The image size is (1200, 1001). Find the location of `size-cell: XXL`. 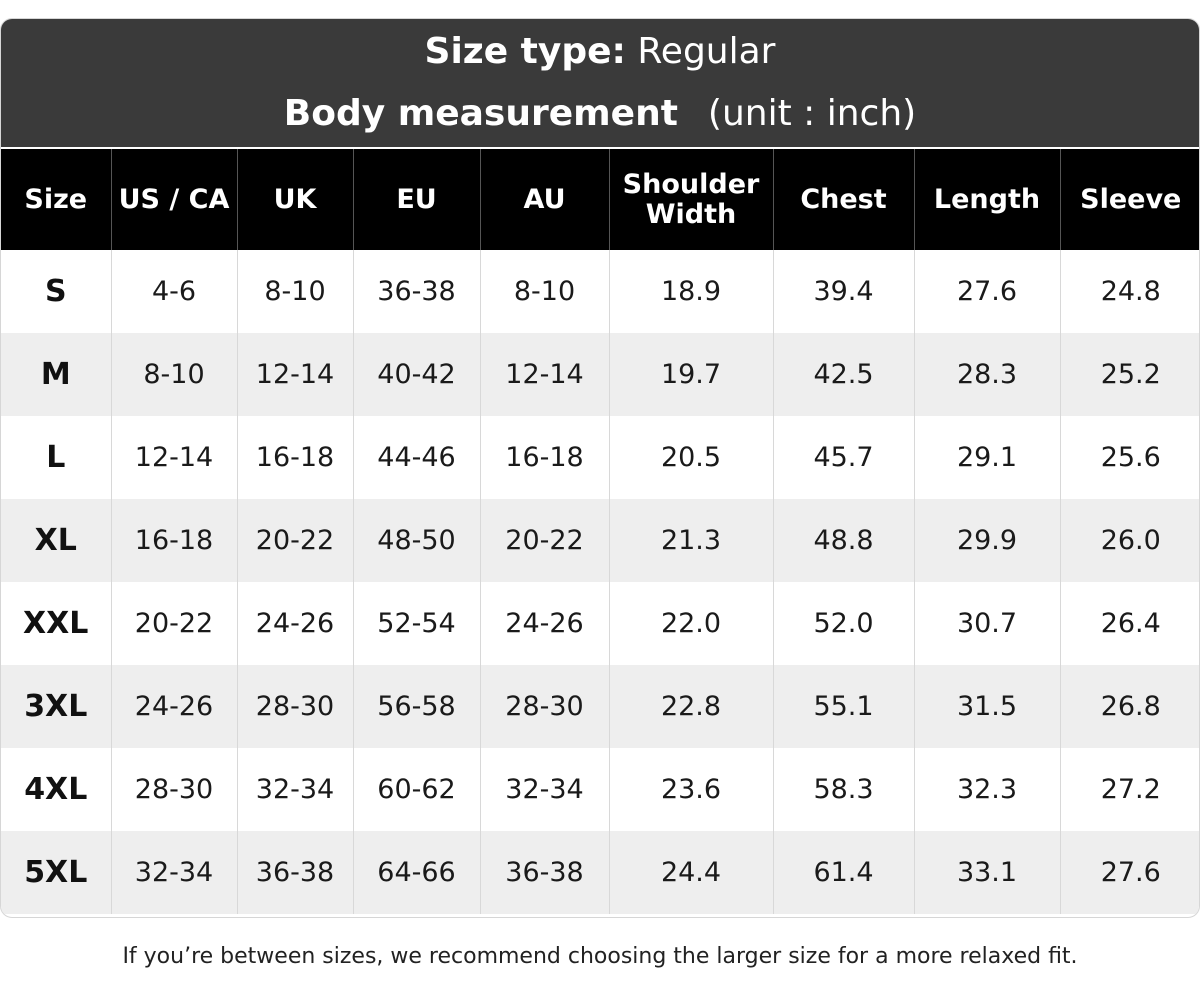

size-cell: XXL is located at coordinates (56, 623).